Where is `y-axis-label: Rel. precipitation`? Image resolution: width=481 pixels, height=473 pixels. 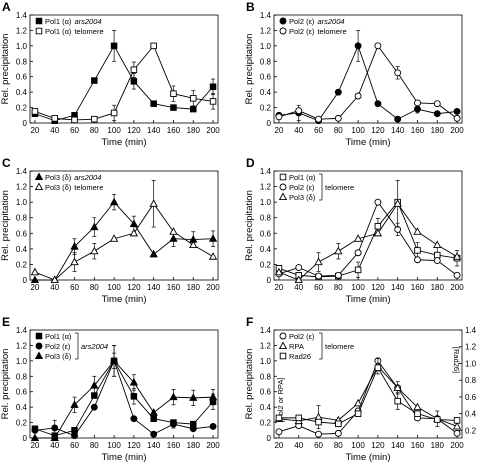
y-axis-label: Rel. precipitation is located at coordinates (249, 69).